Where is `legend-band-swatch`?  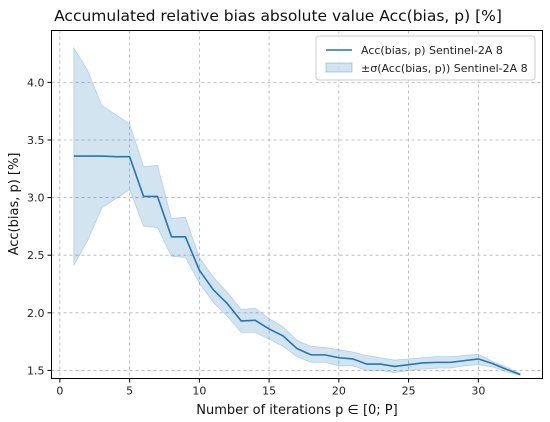 legend-band-swatch is located at coordinates (339, 67).